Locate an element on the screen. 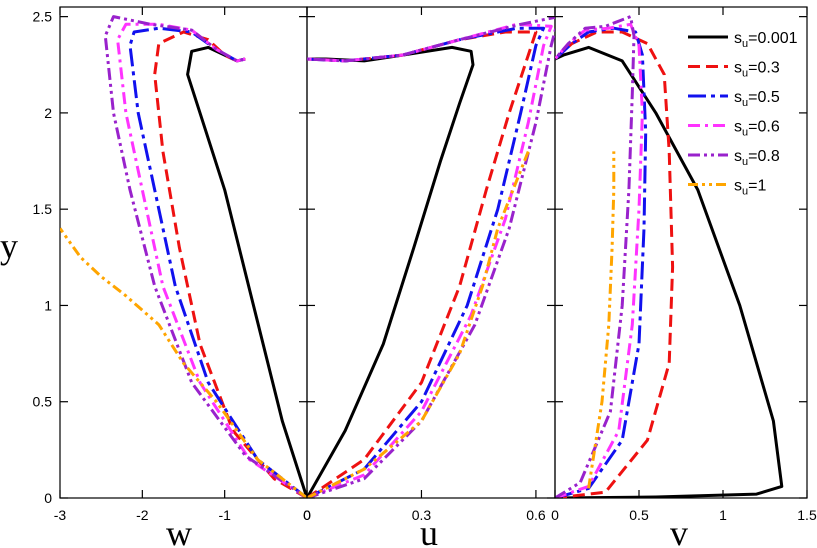  x-tick-label-u-0: 0 is located at coordinates (307, 515).